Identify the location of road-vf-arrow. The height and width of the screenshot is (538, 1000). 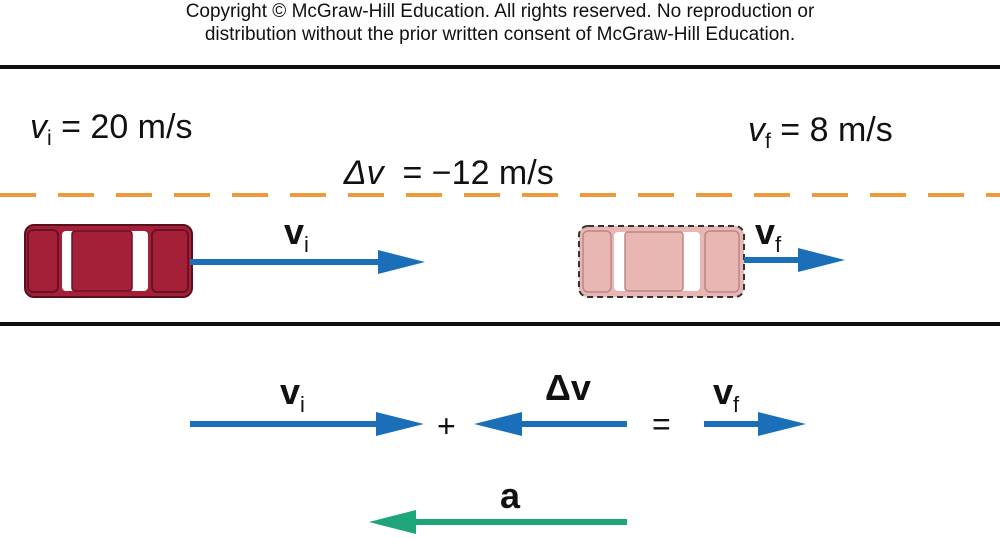
(794, 260).